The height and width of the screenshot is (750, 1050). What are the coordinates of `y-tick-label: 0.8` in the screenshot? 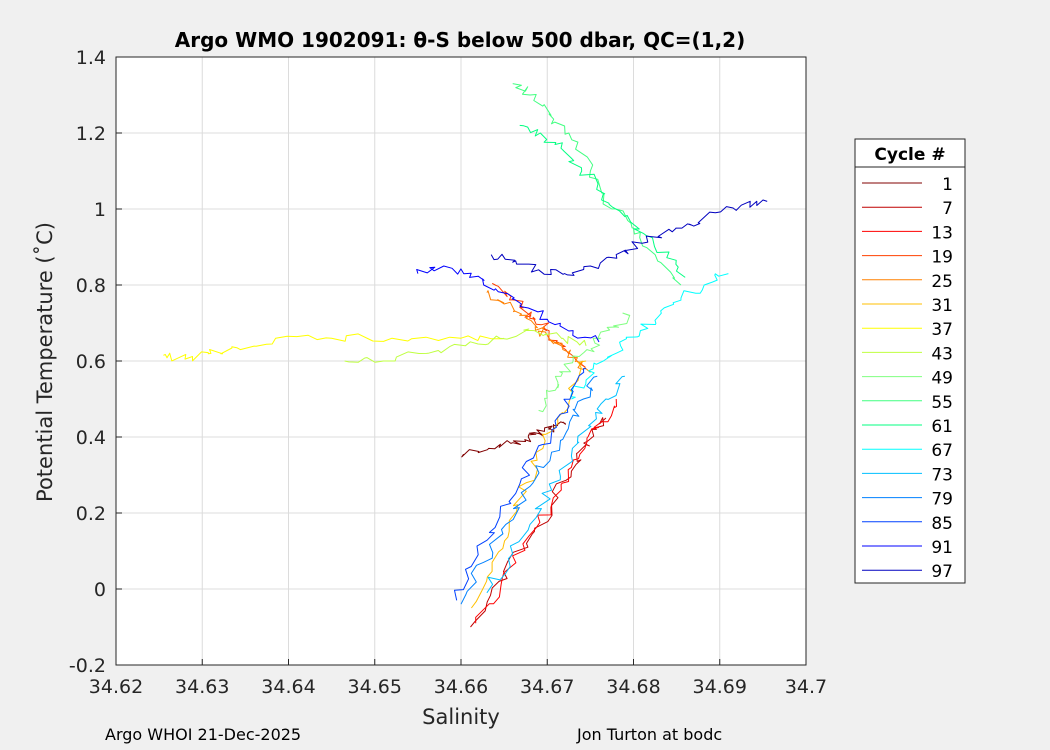 It's located at (91, 286).